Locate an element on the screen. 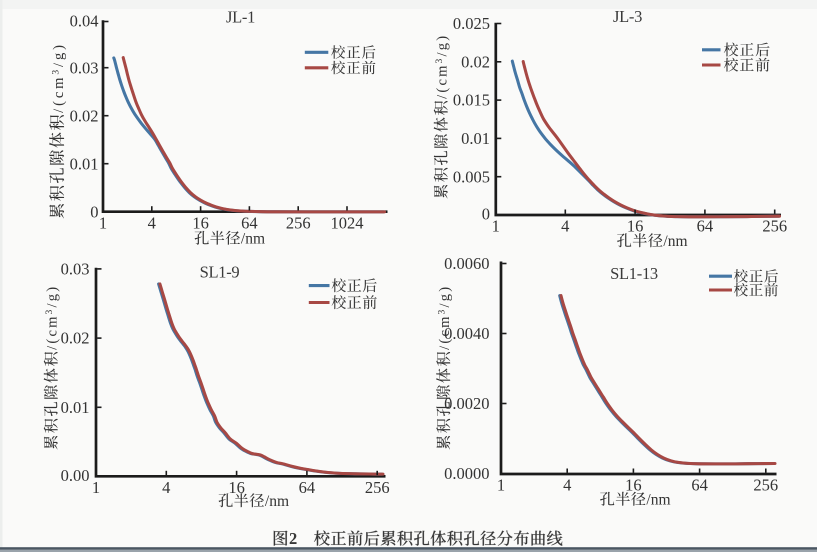 Image resolution: width=817 pixels, height=552 pixels. svg-text: 0.015 is located at coordinates (471, 100).